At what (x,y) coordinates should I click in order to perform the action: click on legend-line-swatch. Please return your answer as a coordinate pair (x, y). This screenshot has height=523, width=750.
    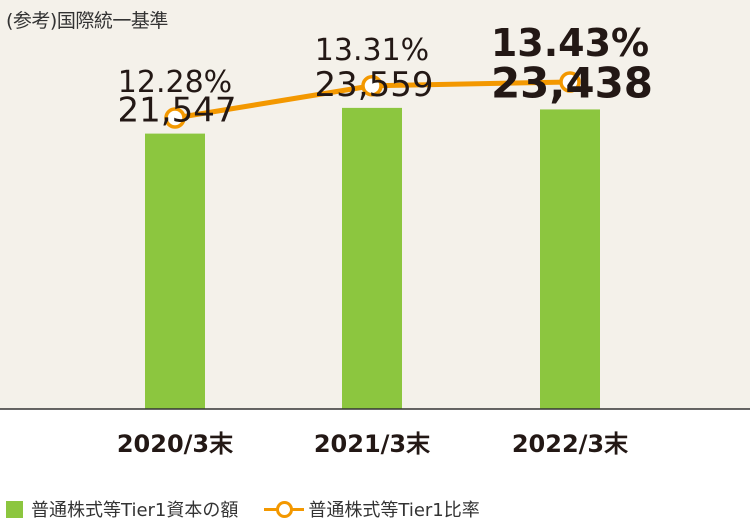
    Looking at the image, I should click on (284, 509).